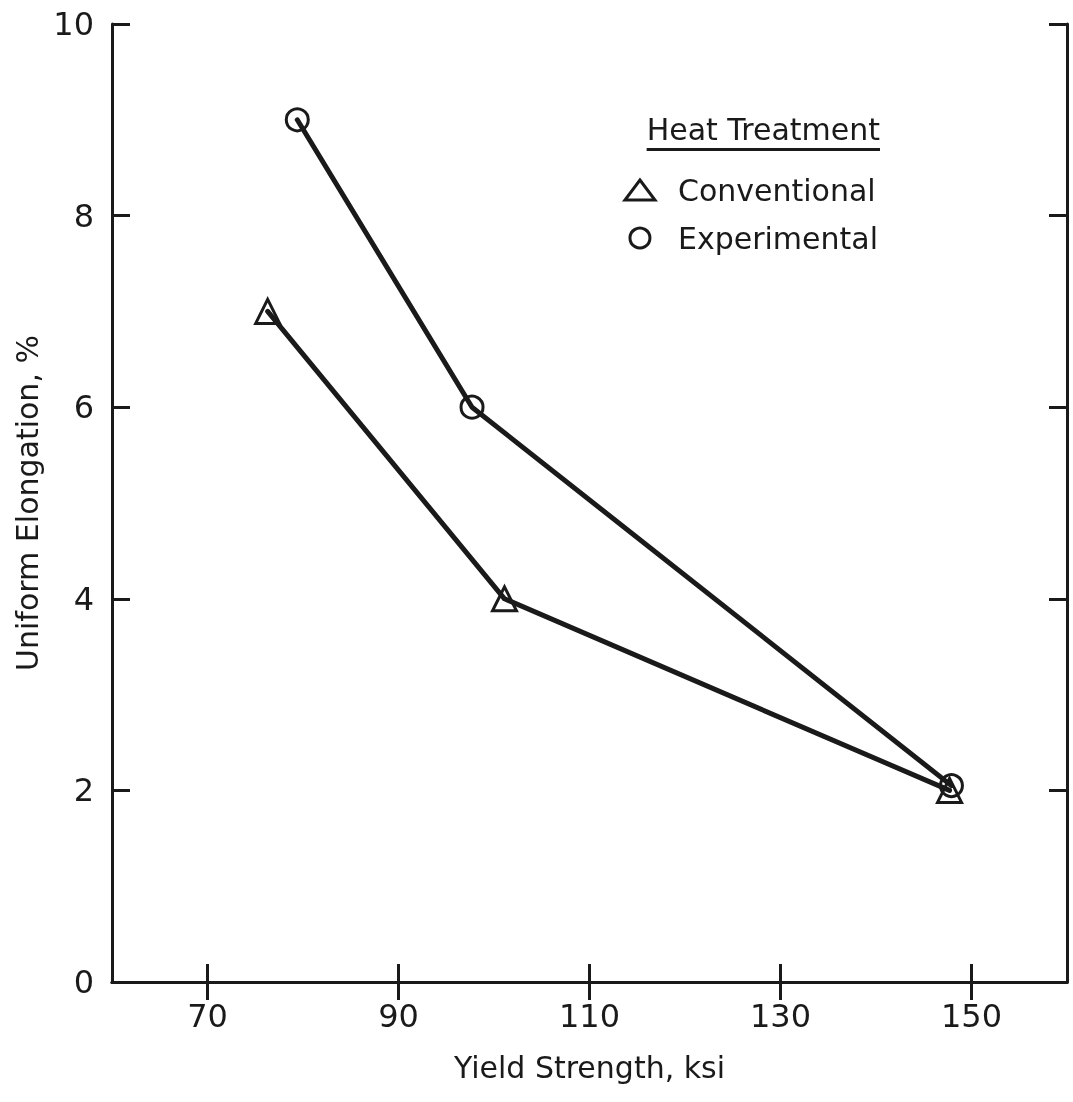 The image size is (1073, 1102). What do you see at coordinates (780, 1016) in the screenshot?
I see `x-tick-label: 130` at bounding box center [780, 1016].